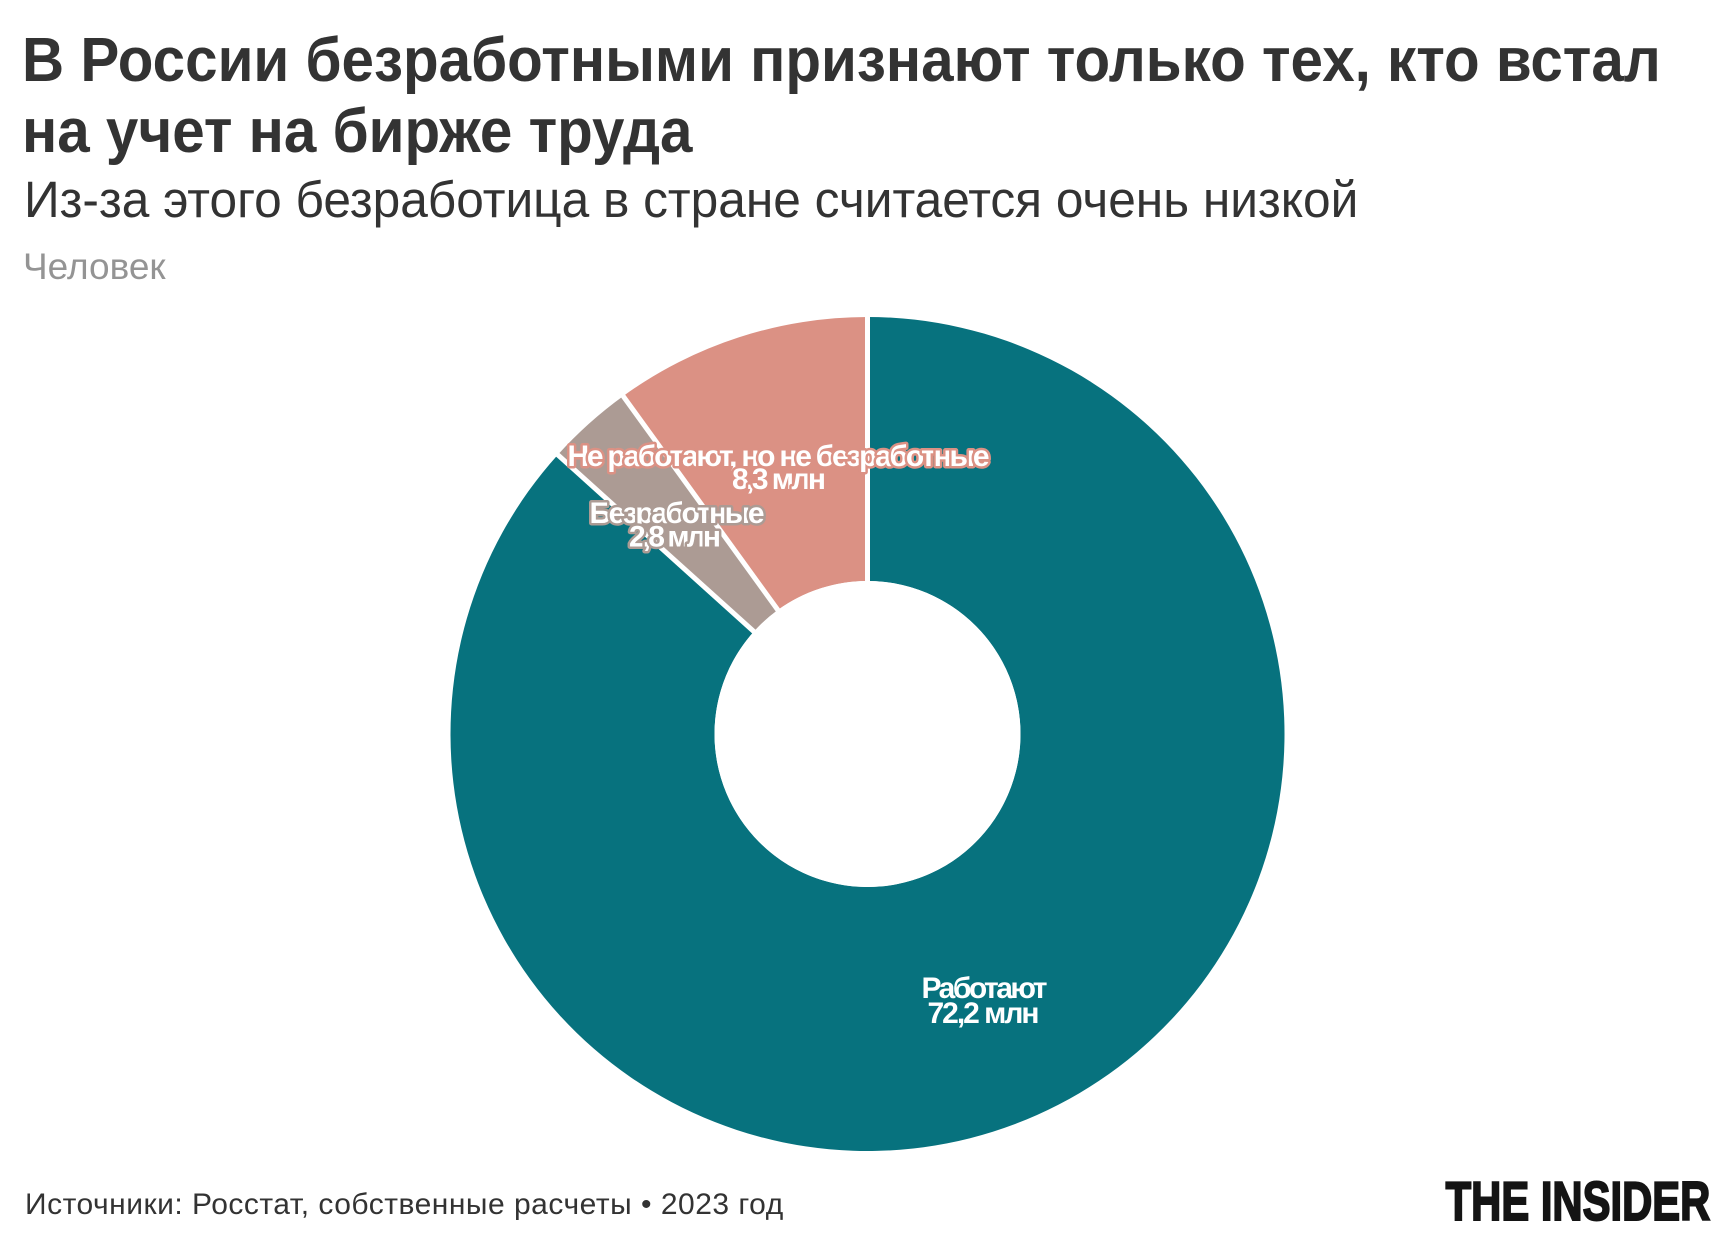 The image size is (1732, 1251). I want to click on svg-text: Безработные, so click(677, 513).